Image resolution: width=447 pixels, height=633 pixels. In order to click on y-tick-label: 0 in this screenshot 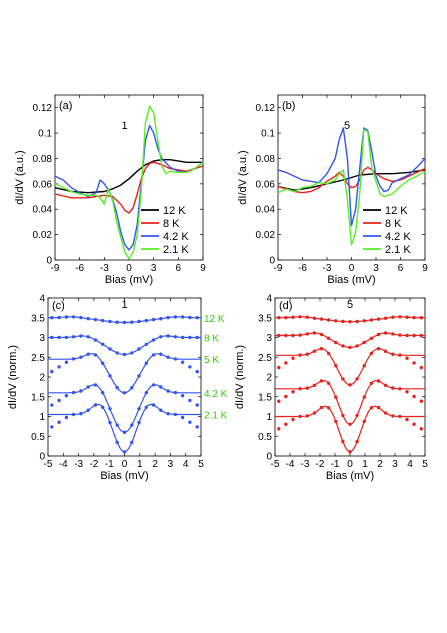, I will do `click(269, 457)`.